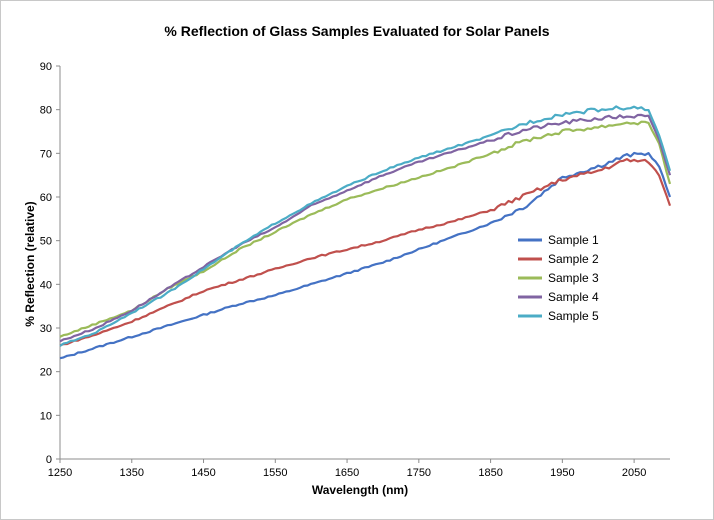 The width and height of the screenshot is (714, 520). What do you see at coordinates (46, 373) in the screenshot?
I see `y-tick-label: 20` at bounding box center [46, 373].